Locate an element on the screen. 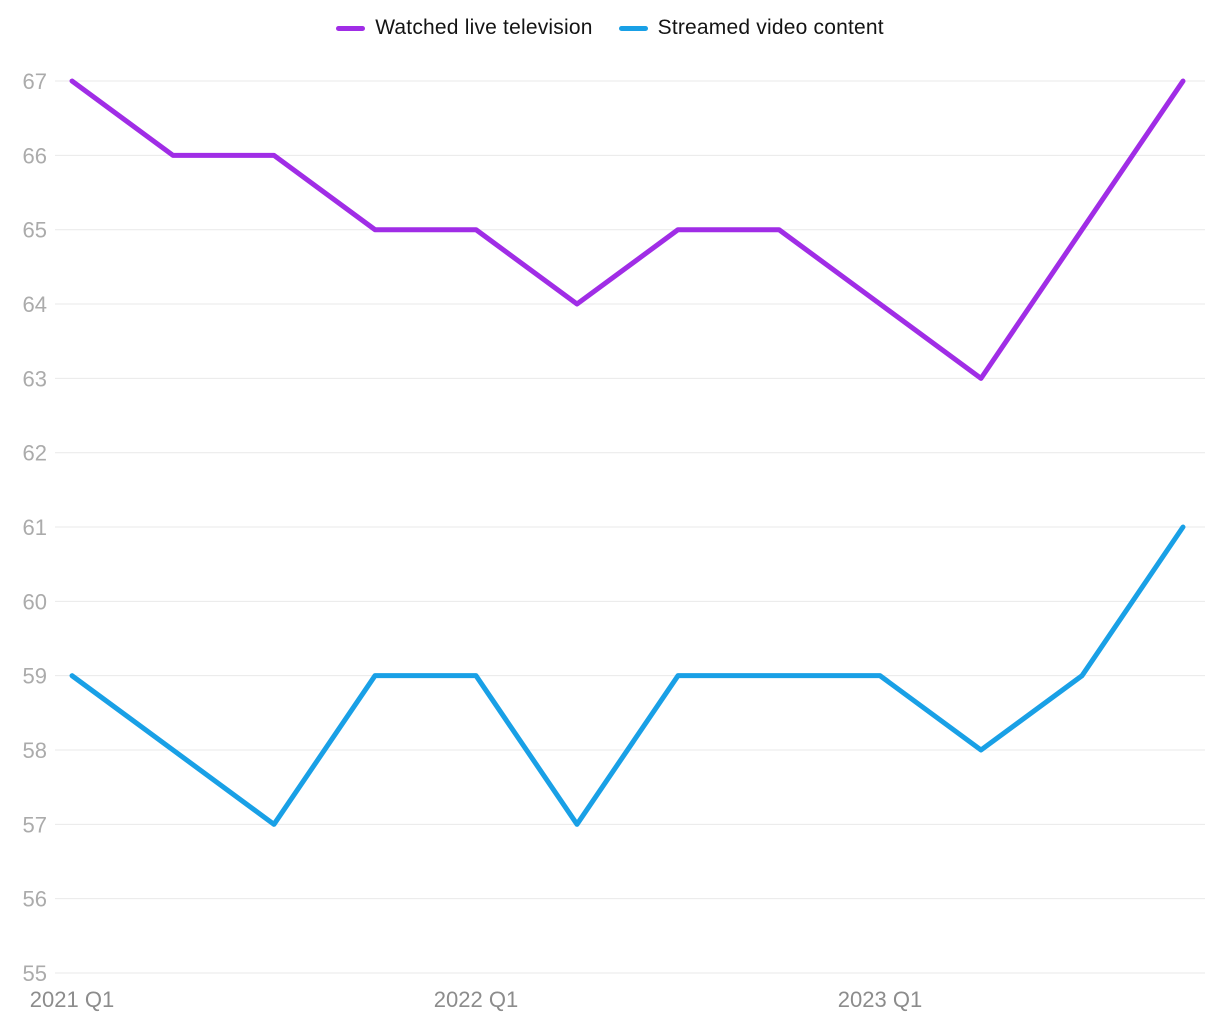  x-tick-label-2023-q1: 2023 Q1 is located at coordinates (880, 999).